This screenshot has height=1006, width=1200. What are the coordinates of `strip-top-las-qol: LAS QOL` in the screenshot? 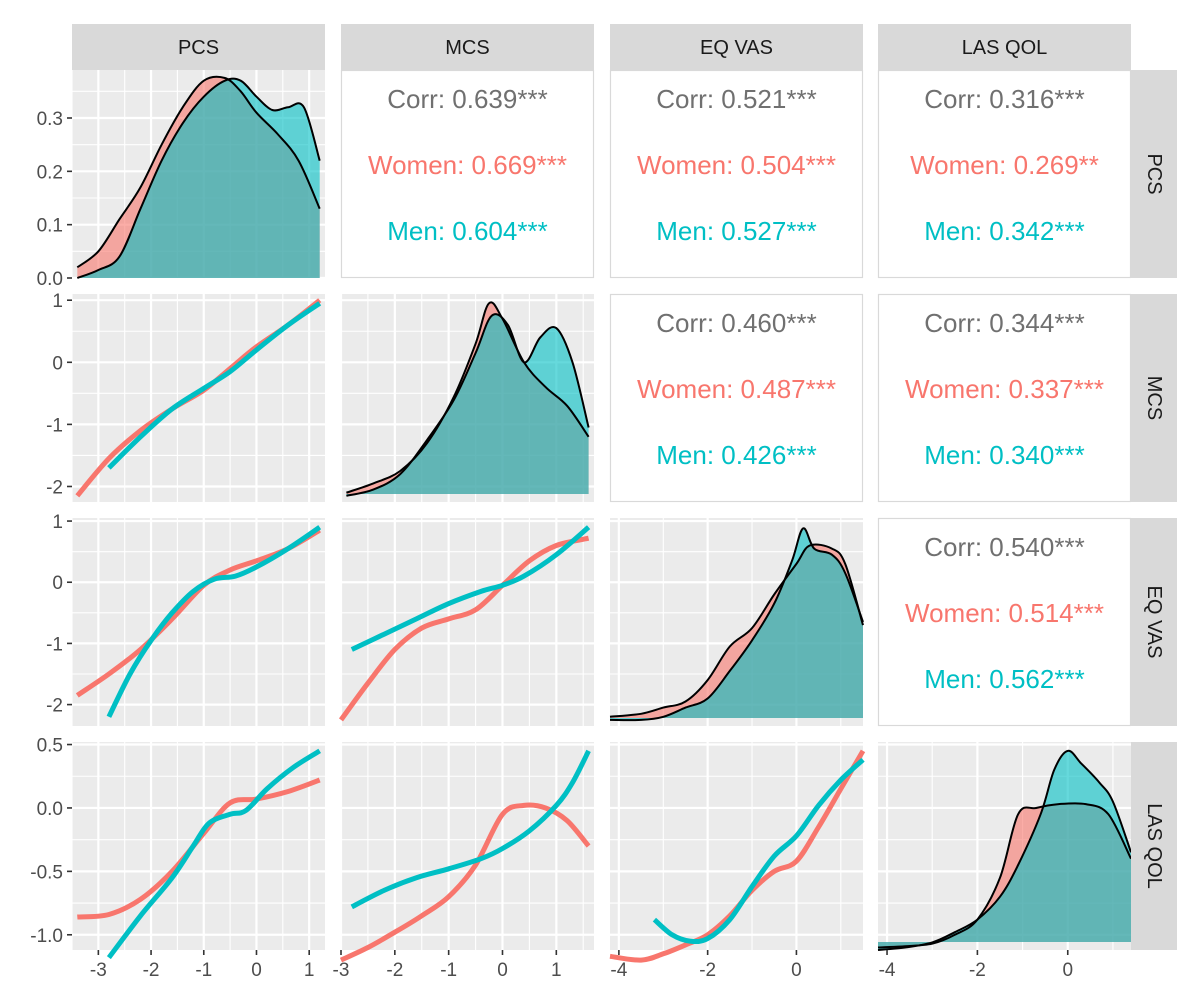 It's located at (1004, 47).